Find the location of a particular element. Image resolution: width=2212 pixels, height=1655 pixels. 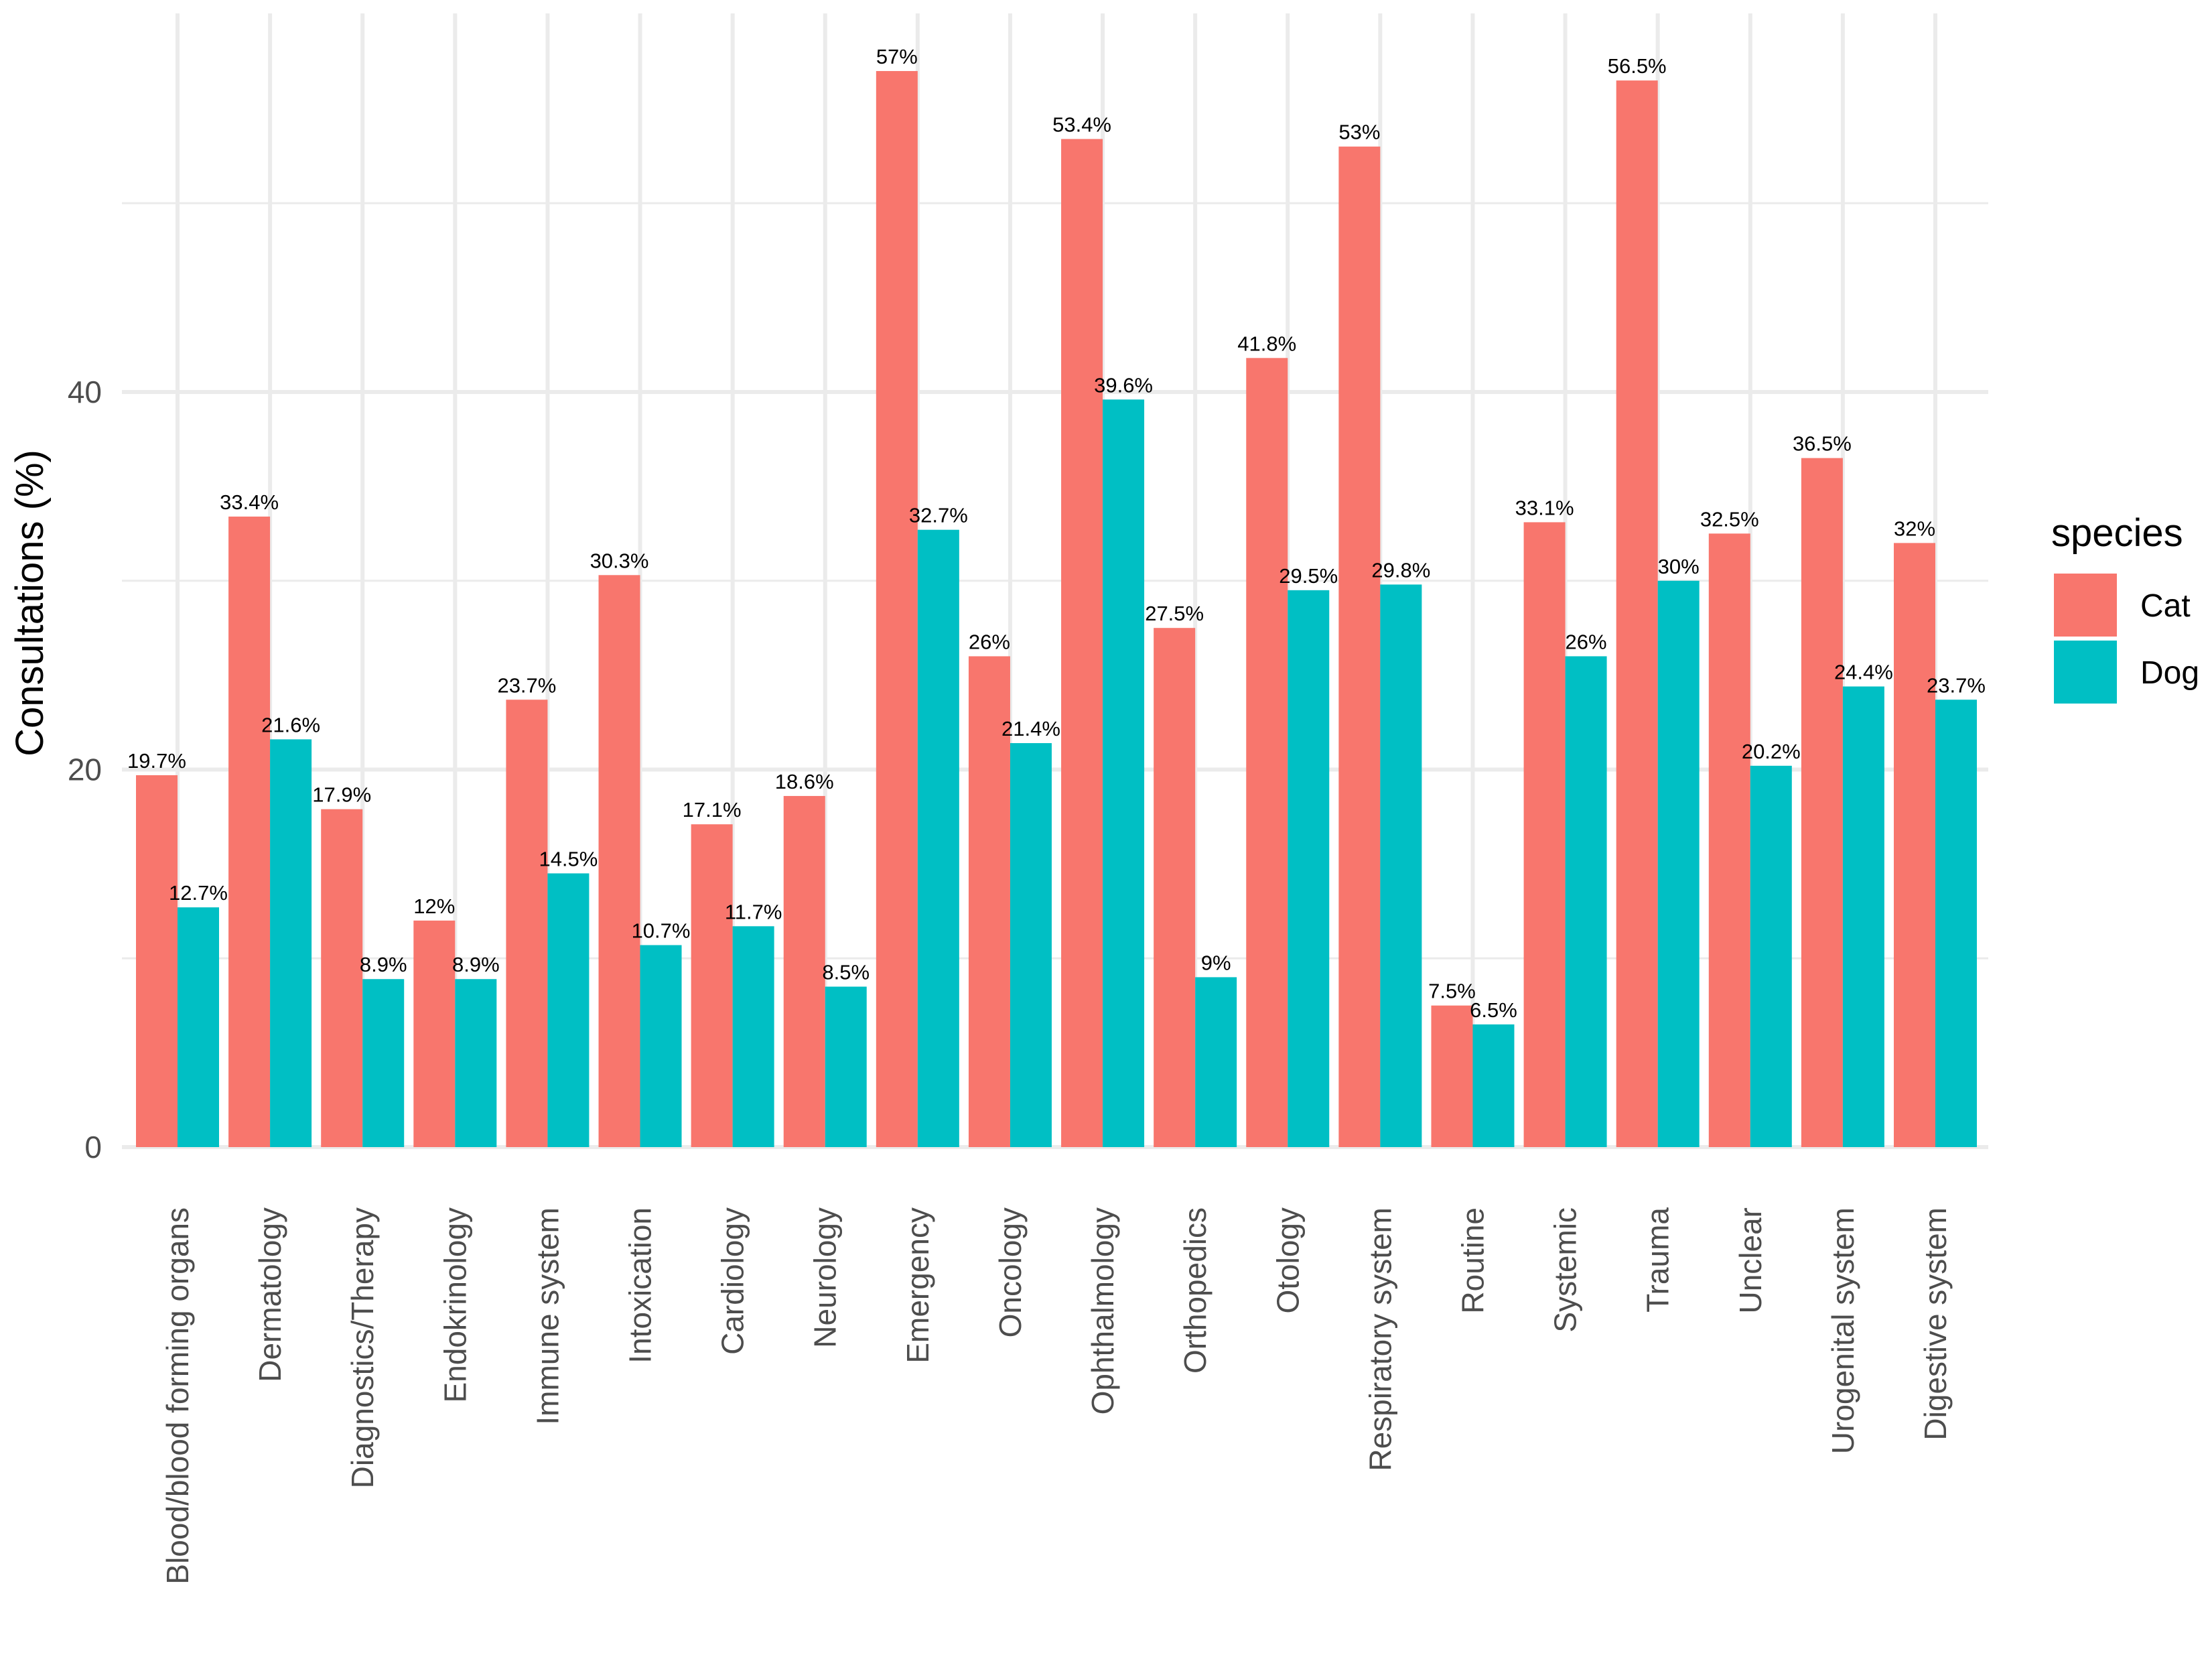

x-category-label: Unclear is located at coordinates (1751, 1261).